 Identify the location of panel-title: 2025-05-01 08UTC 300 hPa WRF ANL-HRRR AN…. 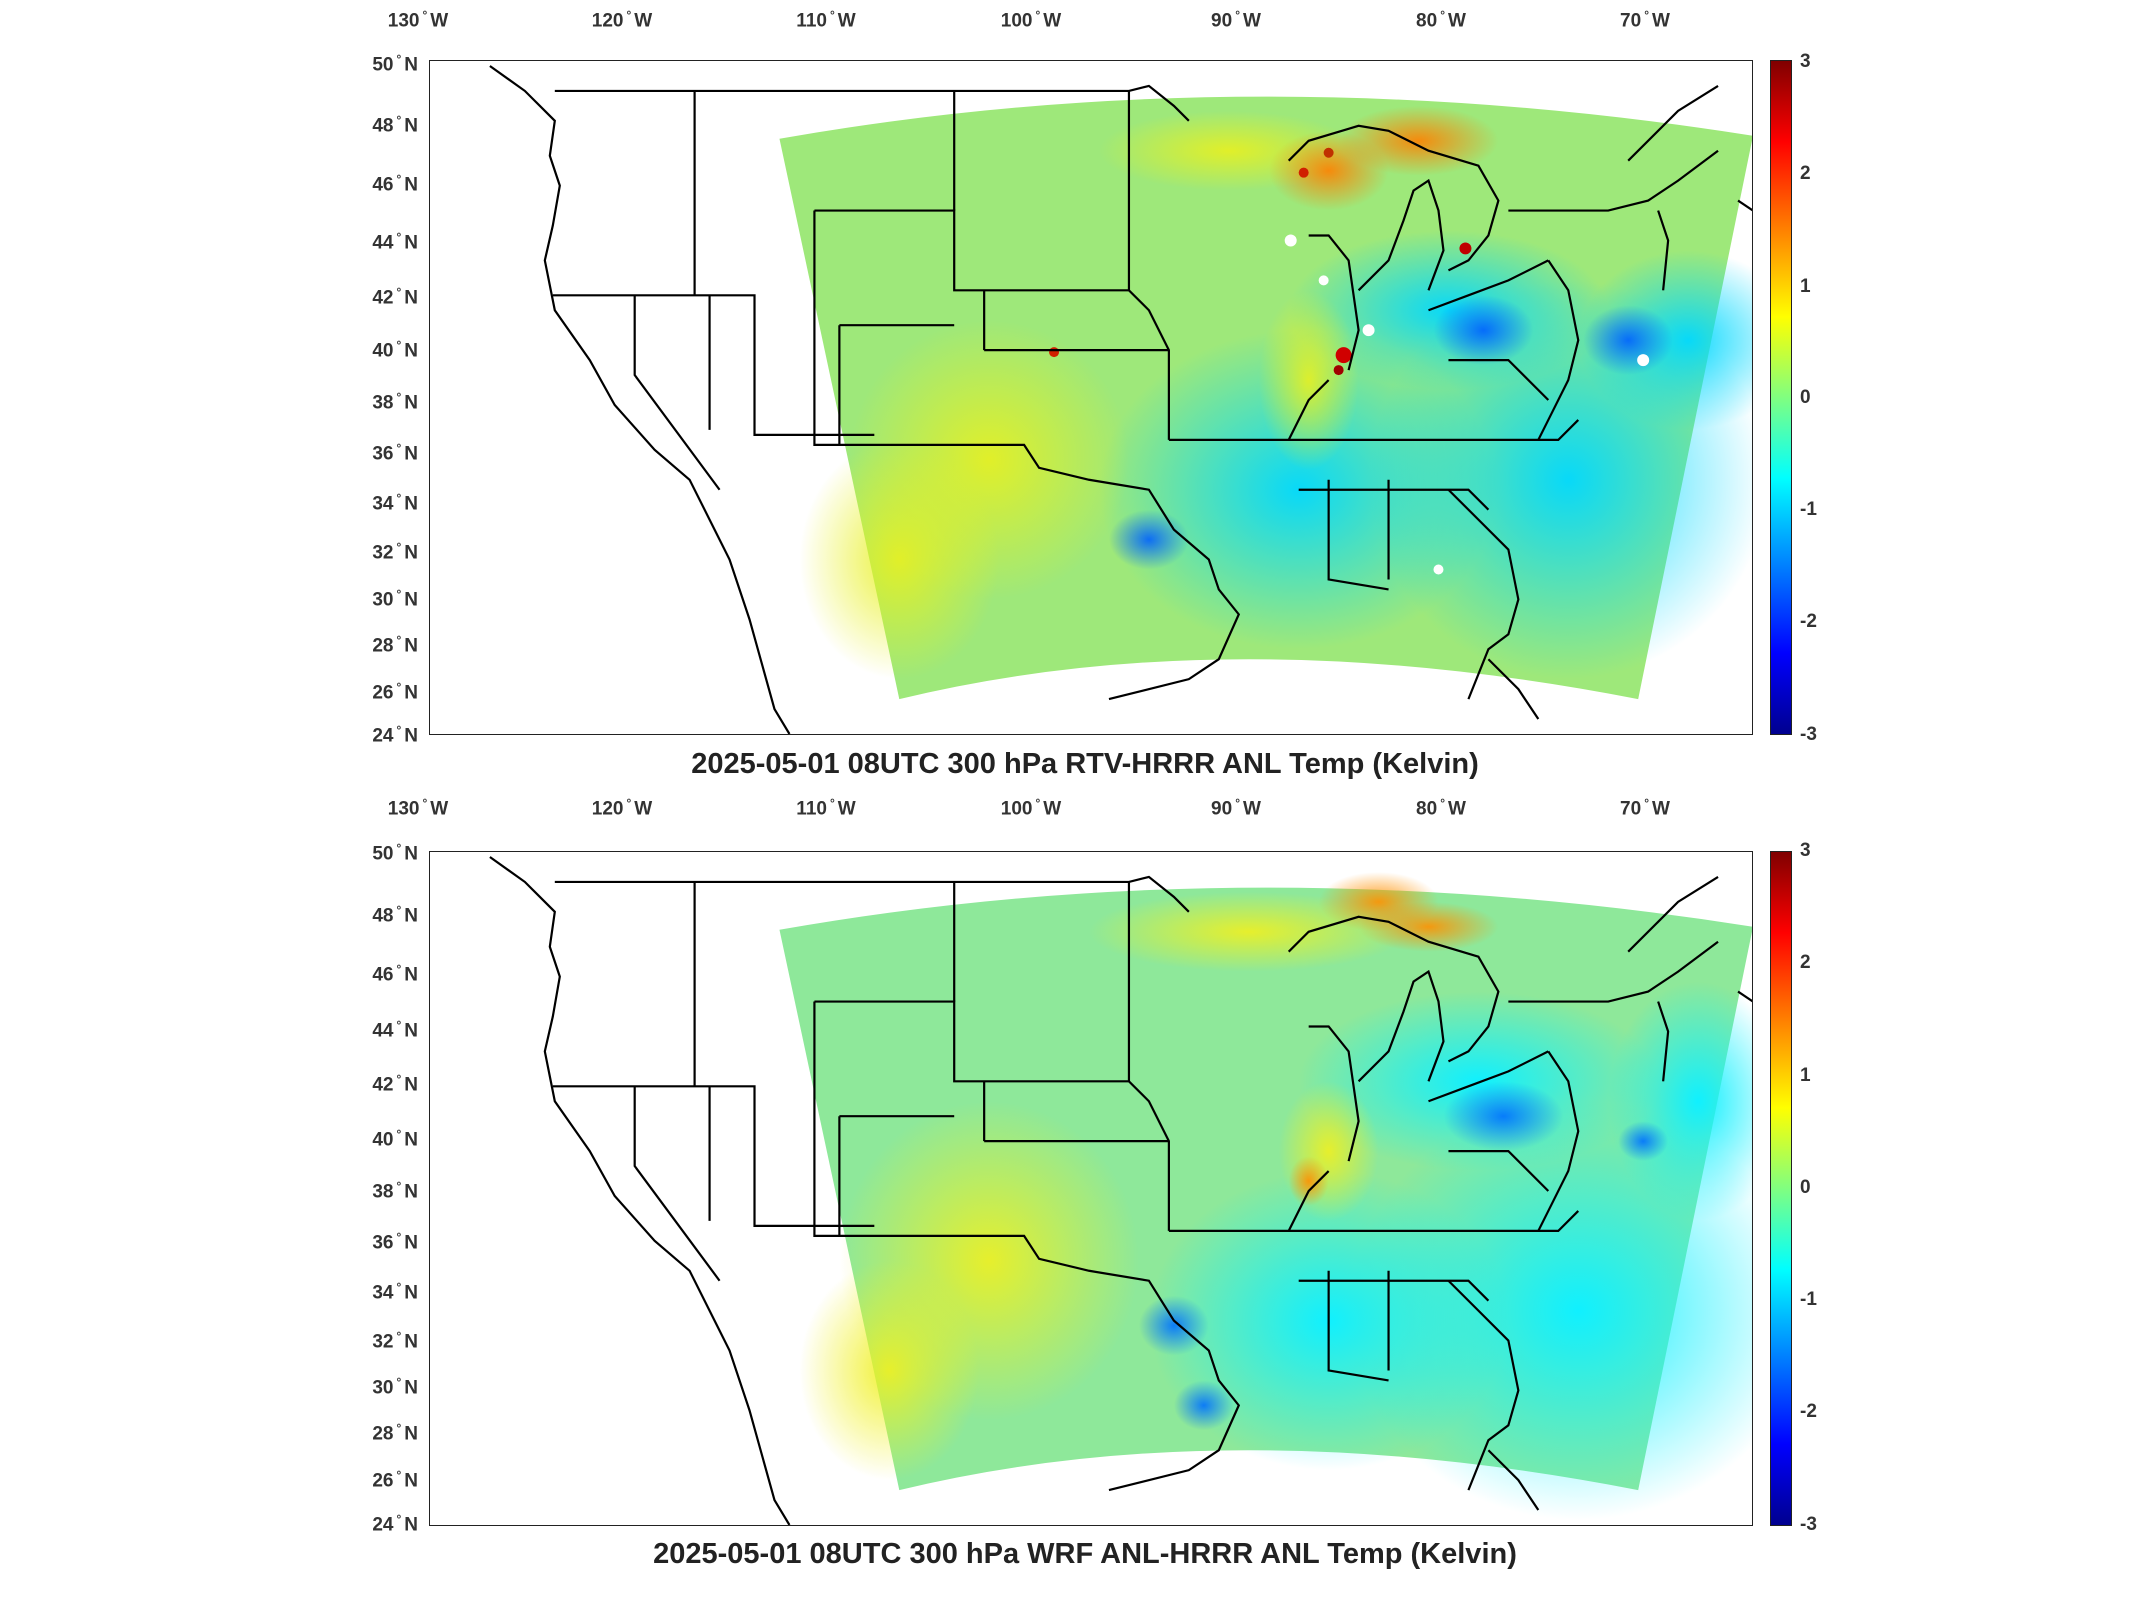
(1085, 1554).